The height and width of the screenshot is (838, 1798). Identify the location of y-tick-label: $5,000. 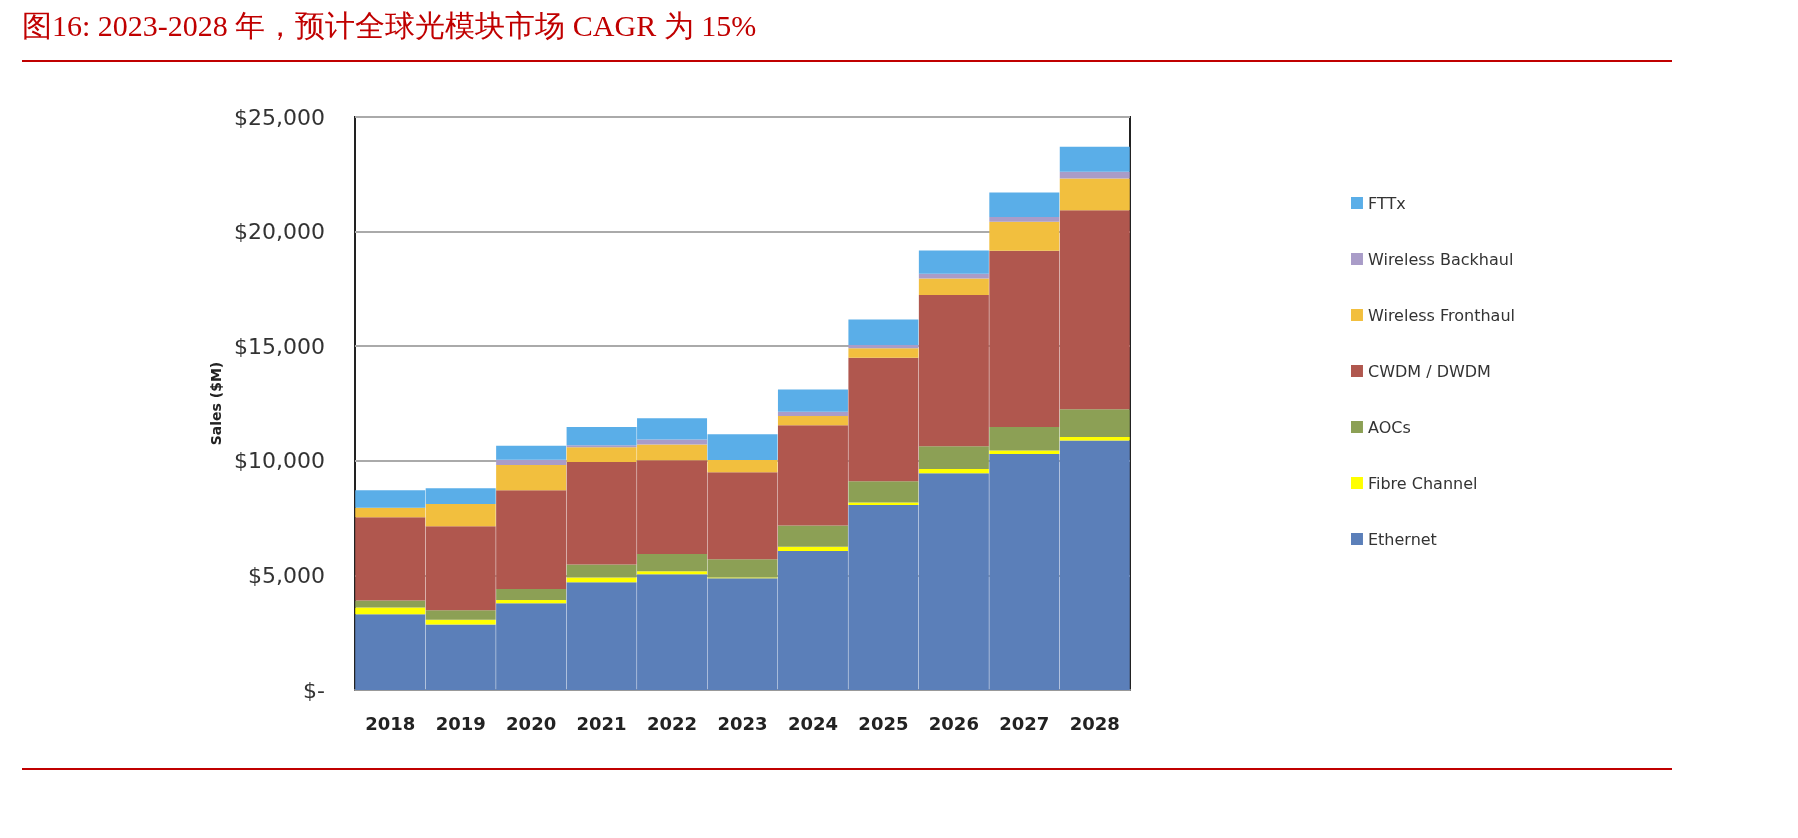
(286, 575).